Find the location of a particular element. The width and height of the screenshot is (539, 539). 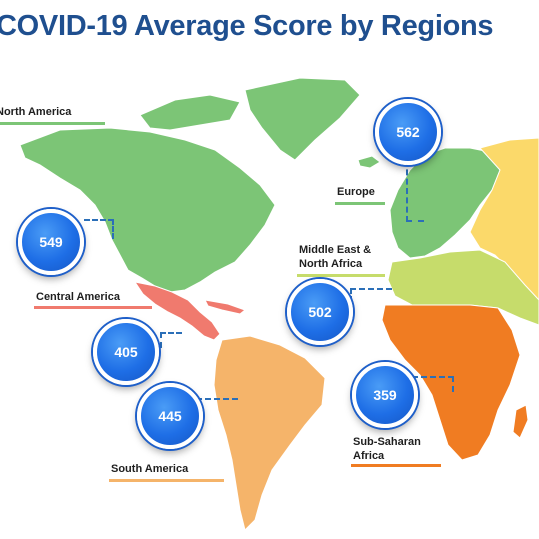

score-badge-mena: 502 is located at coordinates (320, 312).